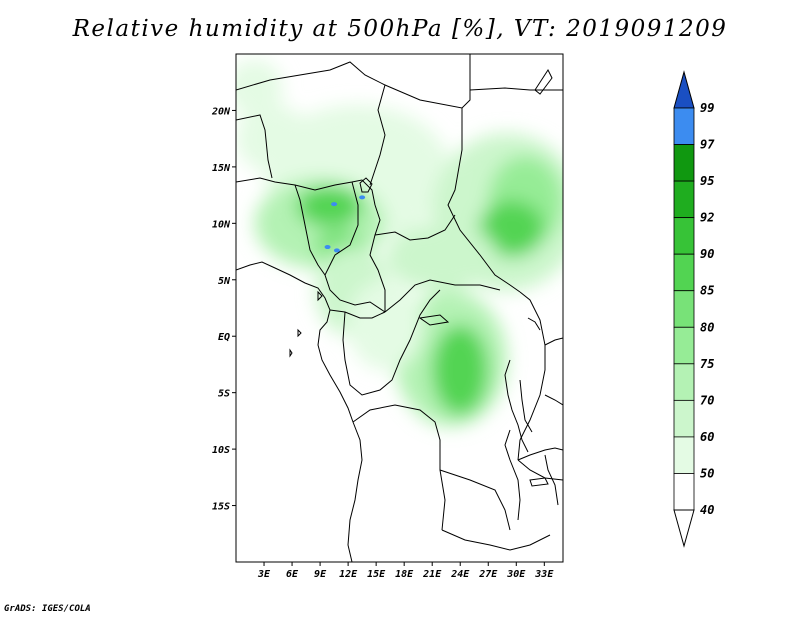 This screenshot has width=800, height=618. Describe the element at coordinates (221, 224) in the screenshot. I see `lat-tick-label: 10N` at that location.